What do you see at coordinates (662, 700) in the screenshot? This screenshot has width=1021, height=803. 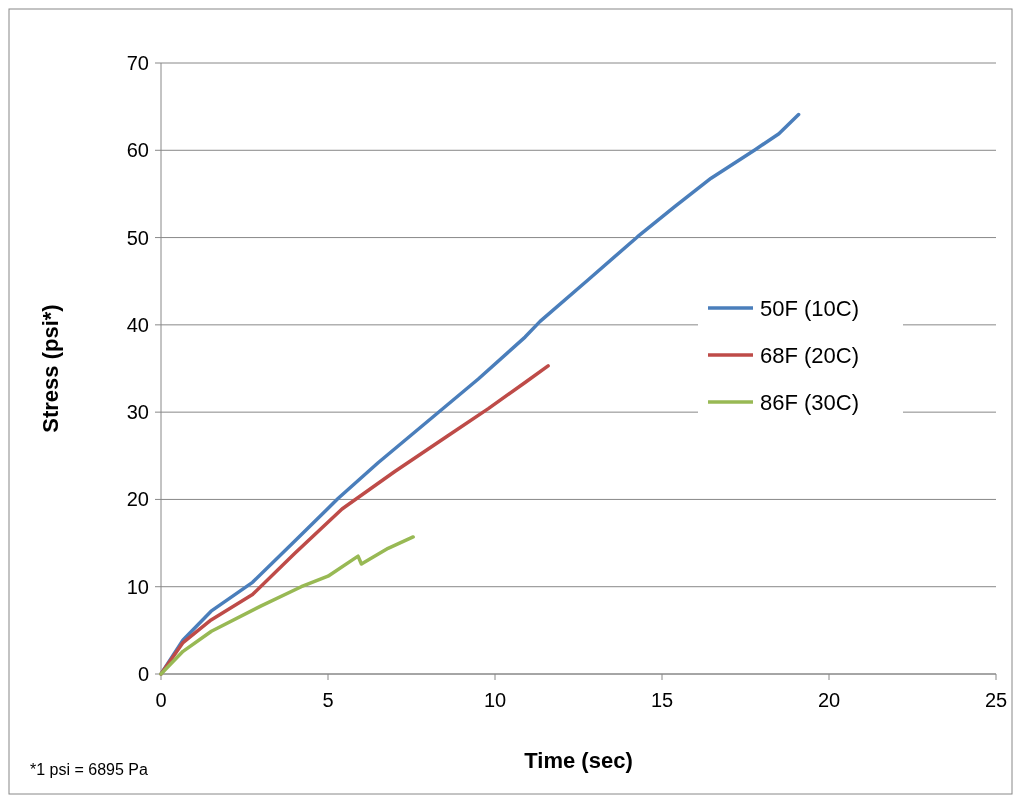 I see `x-tick-label: 15` at bounding box center [662, 700].